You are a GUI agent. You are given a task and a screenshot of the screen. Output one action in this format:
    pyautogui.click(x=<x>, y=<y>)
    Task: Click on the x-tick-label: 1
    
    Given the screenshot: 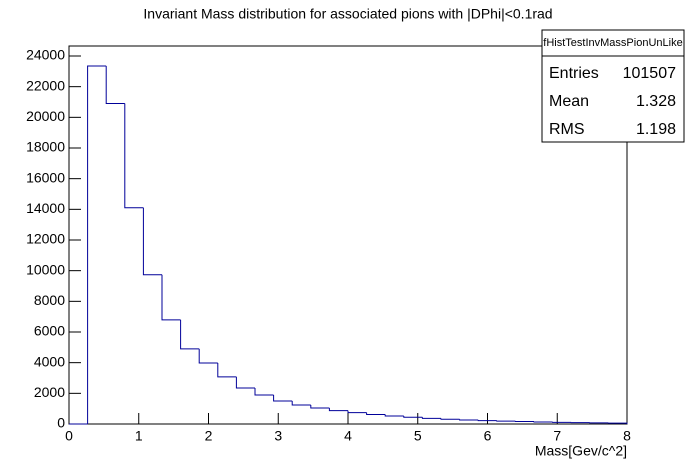 What is the action you would take?
    pyautogui.click(x=139, y=436)
    